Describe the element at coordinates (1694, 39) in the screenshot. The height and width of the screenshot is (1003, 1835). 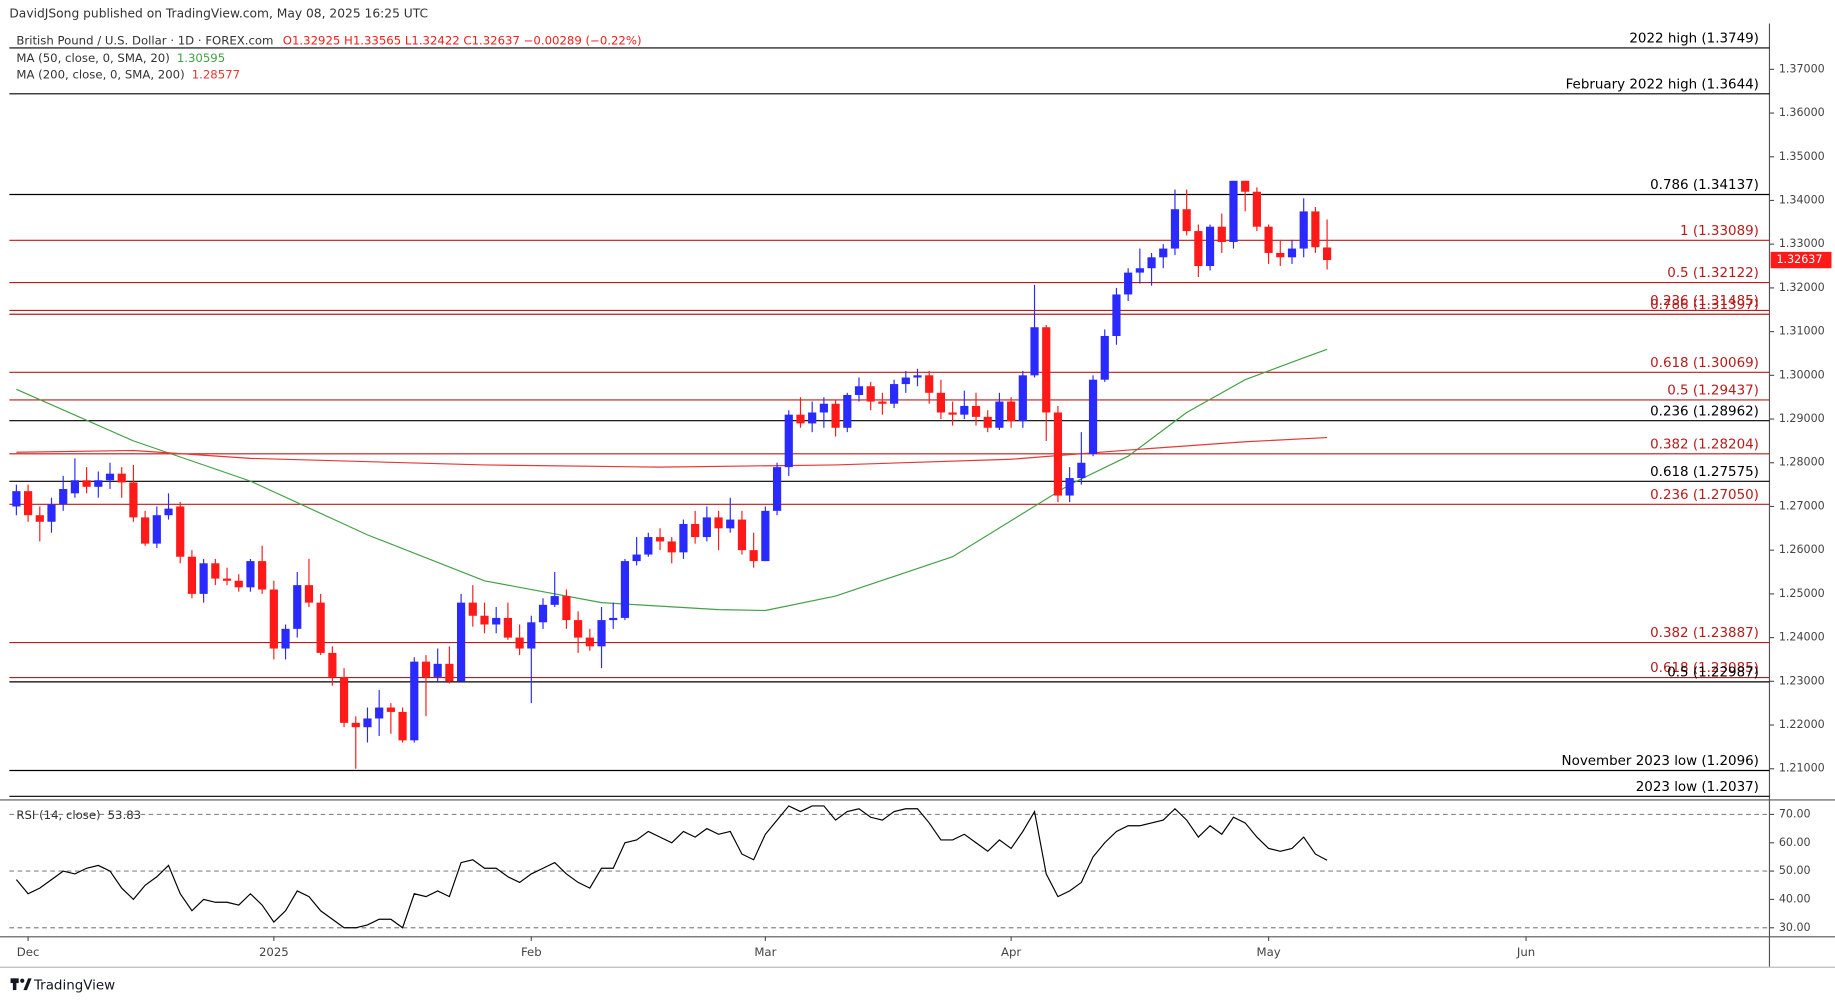
I see `level-label: 2022 high (1.3749)` at that location.